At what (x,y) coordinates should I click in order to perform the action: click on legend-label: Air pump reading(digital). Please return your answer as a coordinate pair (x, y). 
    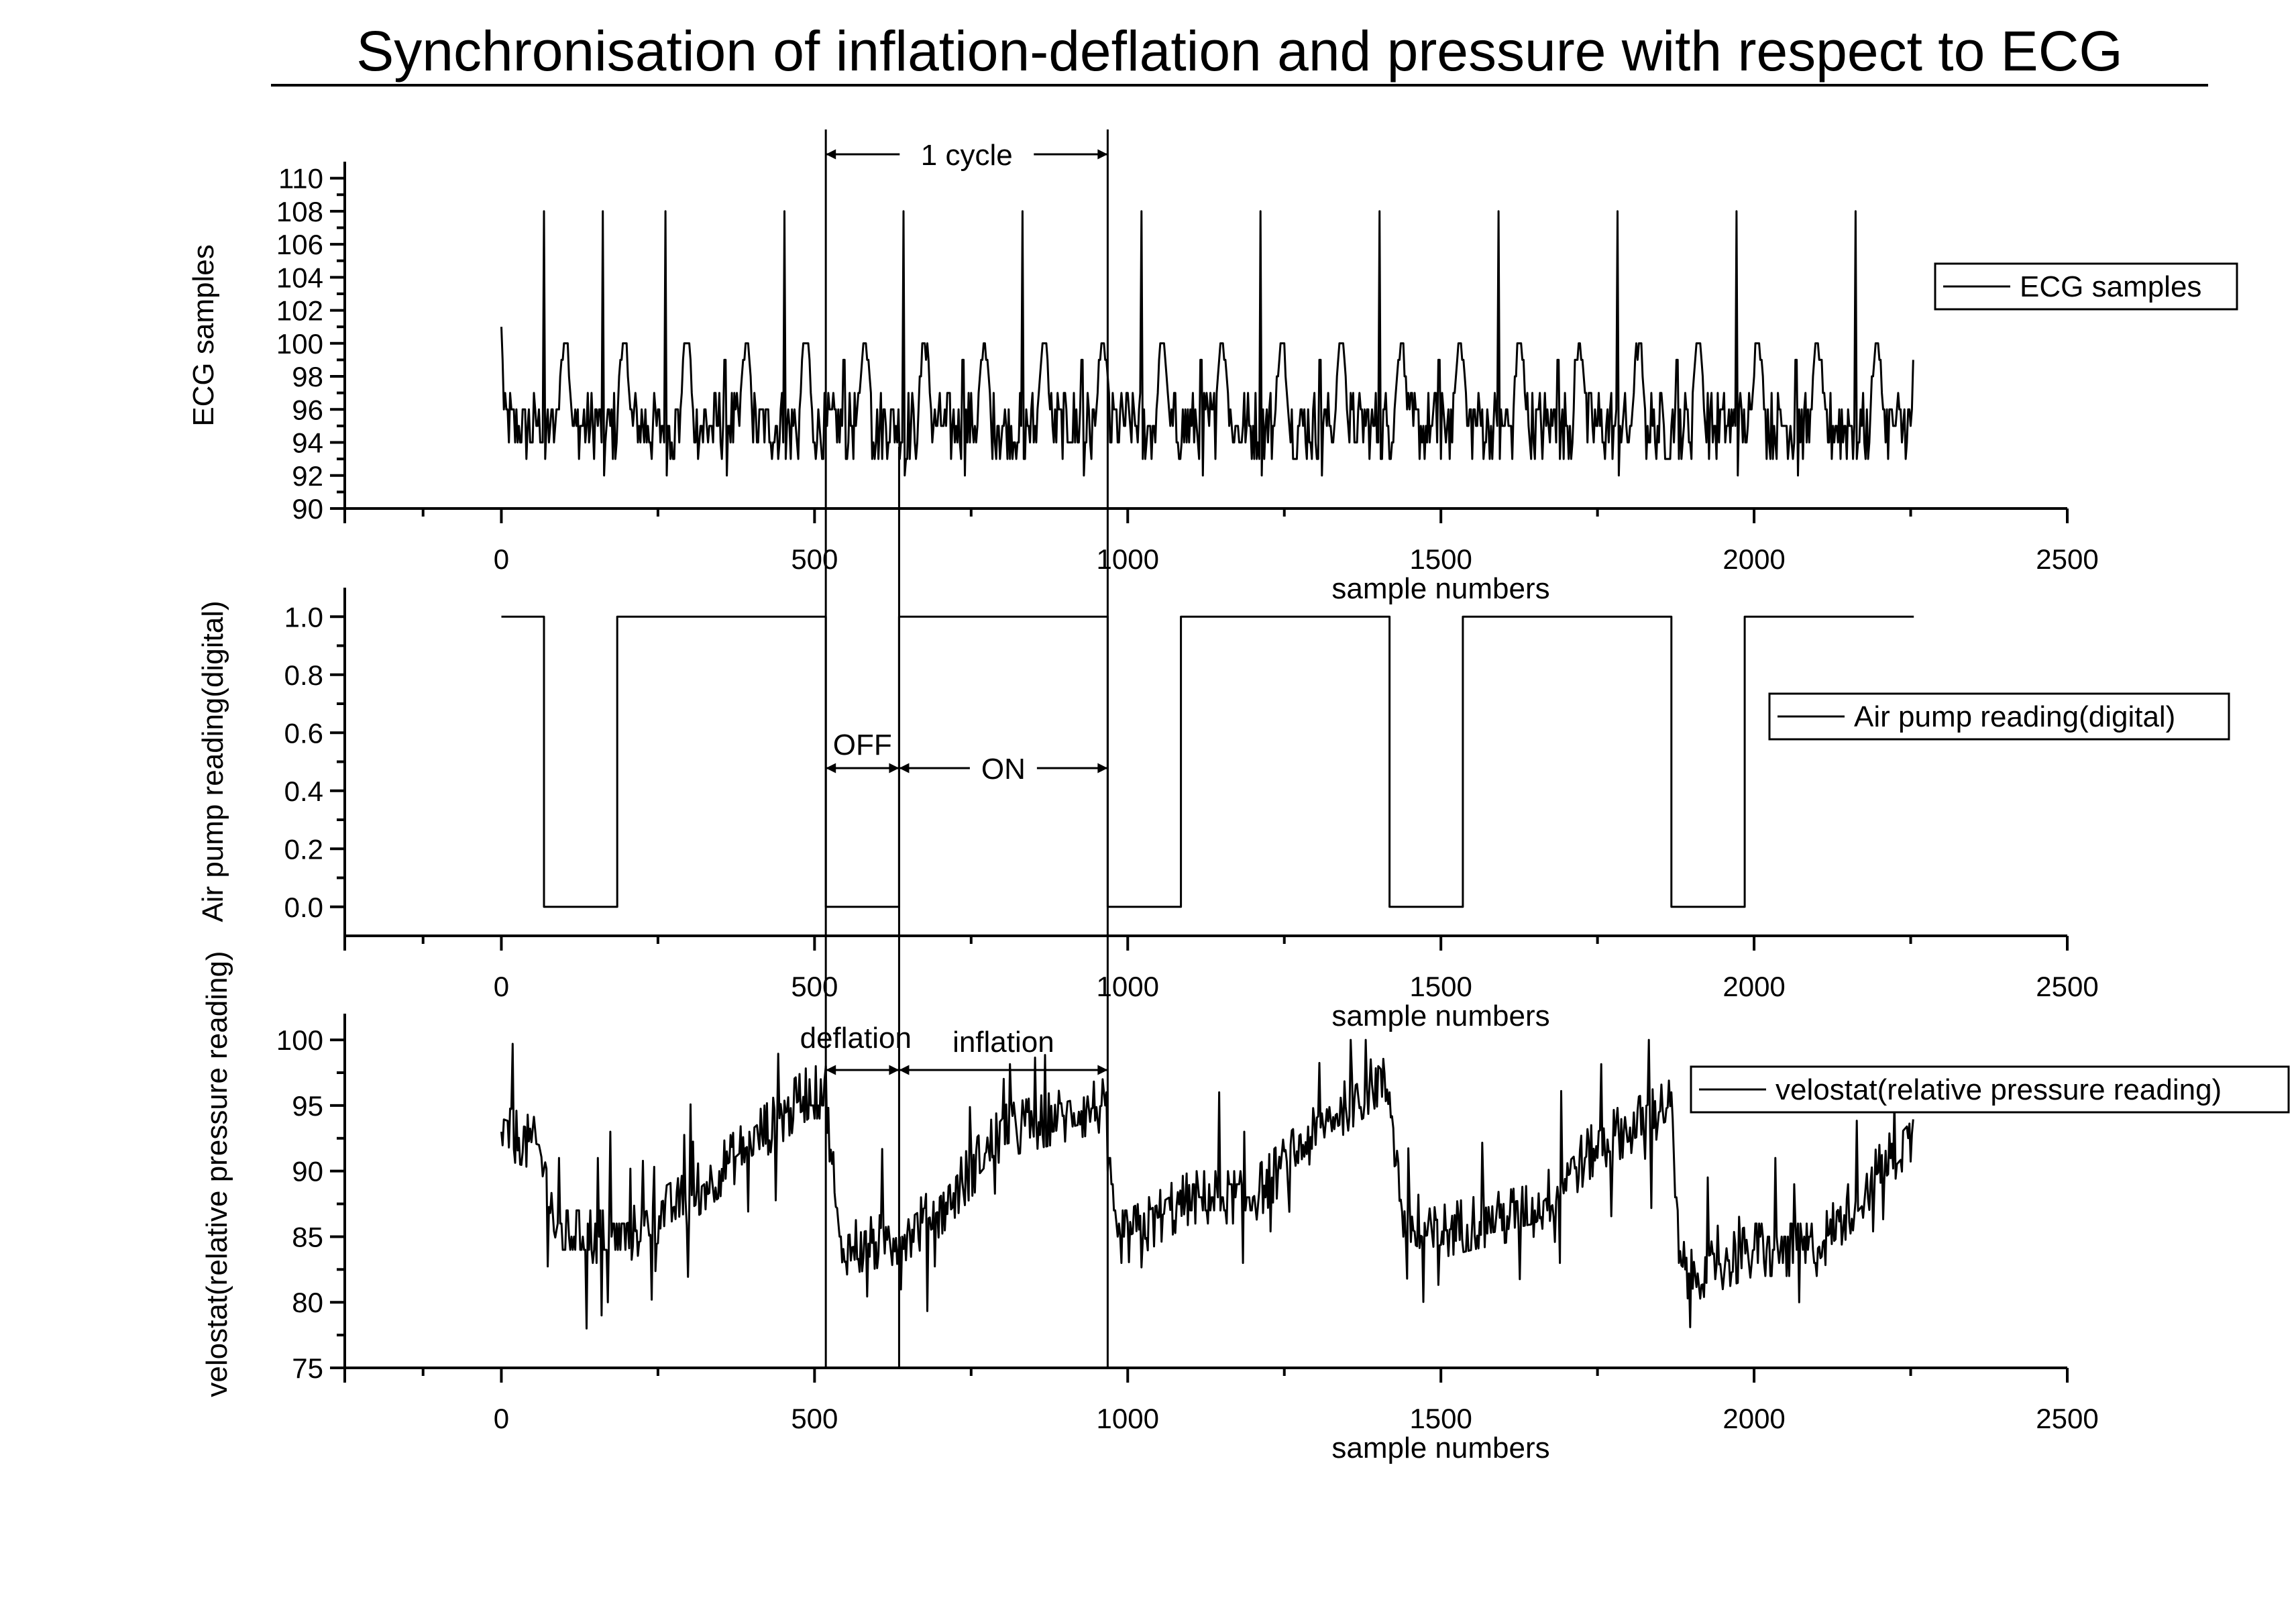
    Looking at the image, I should click on (2014, 716).